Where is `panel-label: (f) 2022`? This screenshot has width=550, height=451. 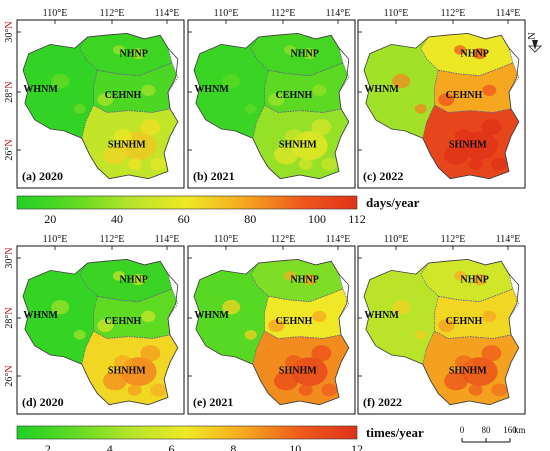 panel-label: (f) 2022 is located at coordinates (382, 402).